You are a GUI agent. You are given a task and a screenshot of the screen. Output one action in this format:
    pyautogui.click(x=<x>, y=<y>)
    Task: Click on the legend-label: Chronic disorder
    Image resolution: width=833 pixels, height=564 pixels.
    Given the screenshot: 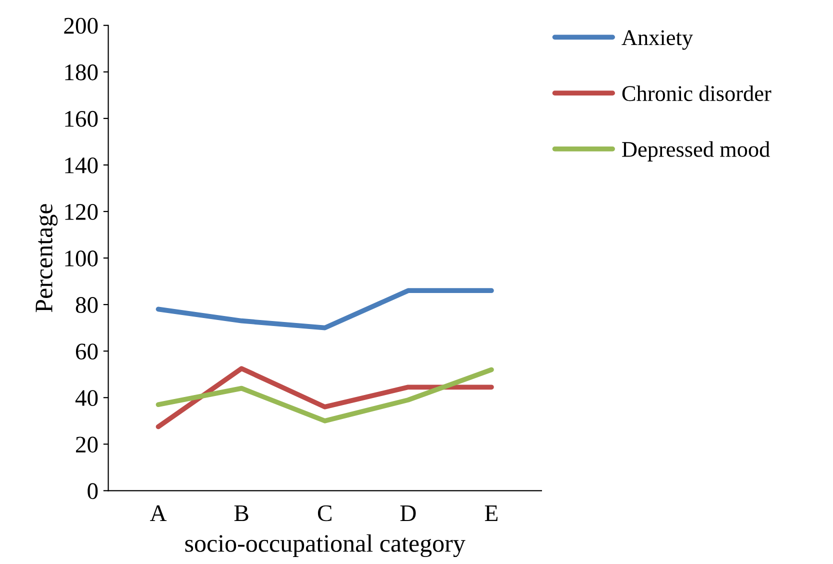 What is the action you would take?
    pyautogui.click(x=697, y=93)
    